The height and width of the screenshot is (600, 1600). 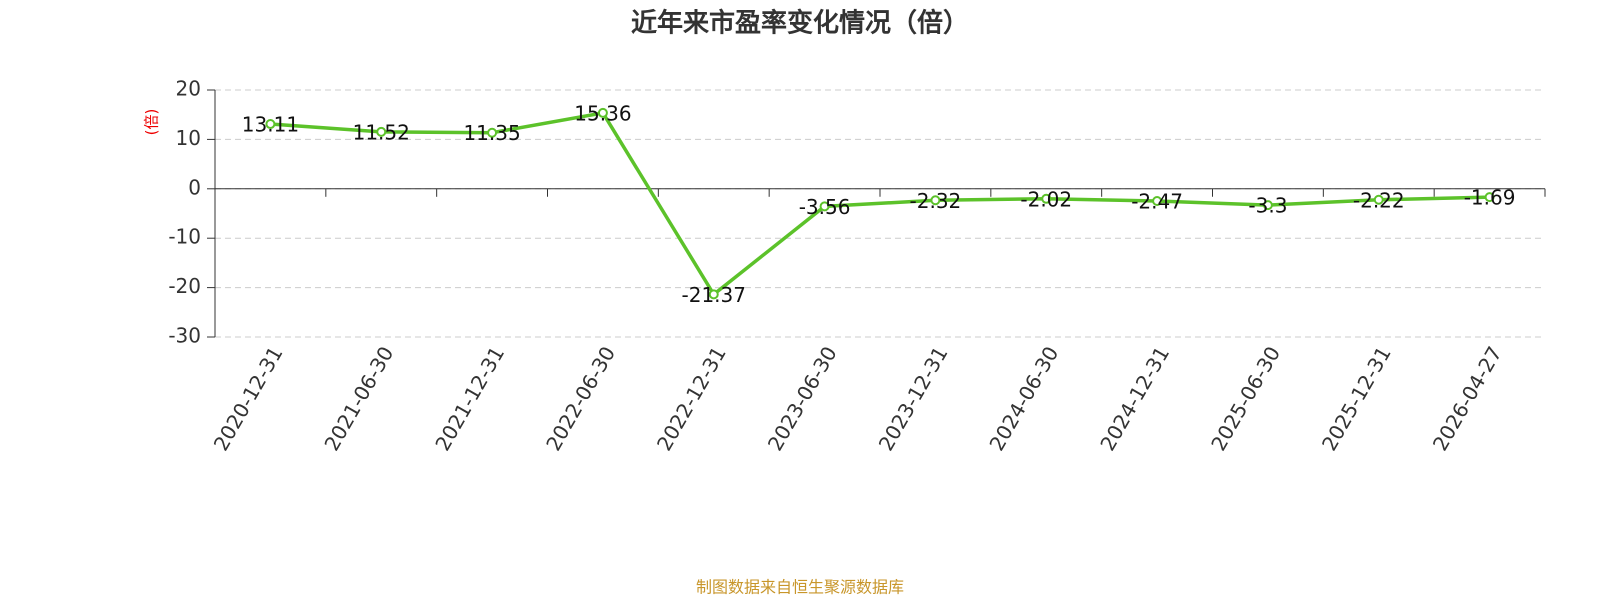 I want to click on data-label: -21.37, so click(x=714, y=295).